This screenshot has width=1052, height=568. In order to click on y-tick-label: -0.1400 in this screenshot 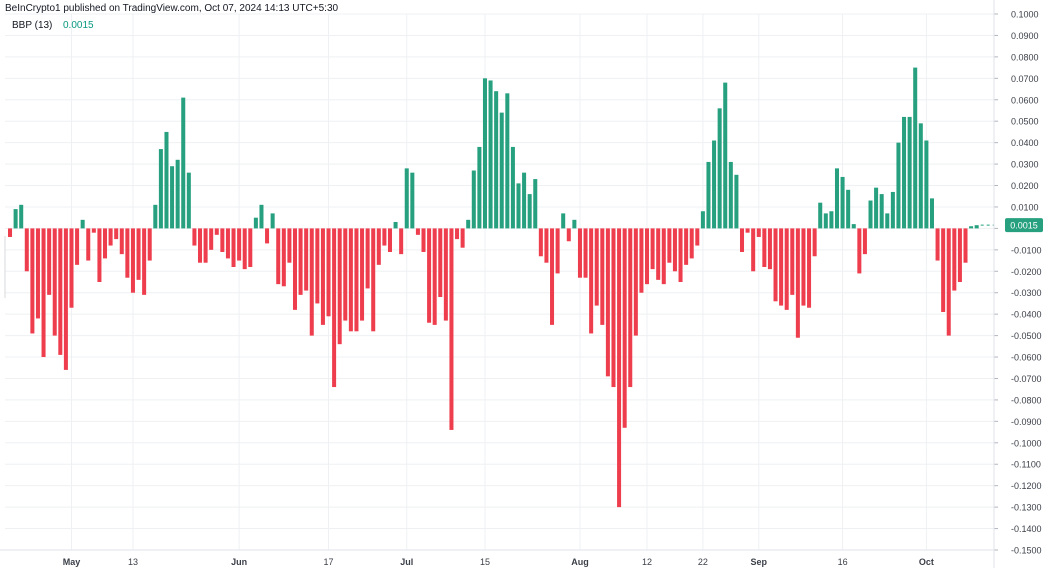, I will do `click(1026, 529)`.